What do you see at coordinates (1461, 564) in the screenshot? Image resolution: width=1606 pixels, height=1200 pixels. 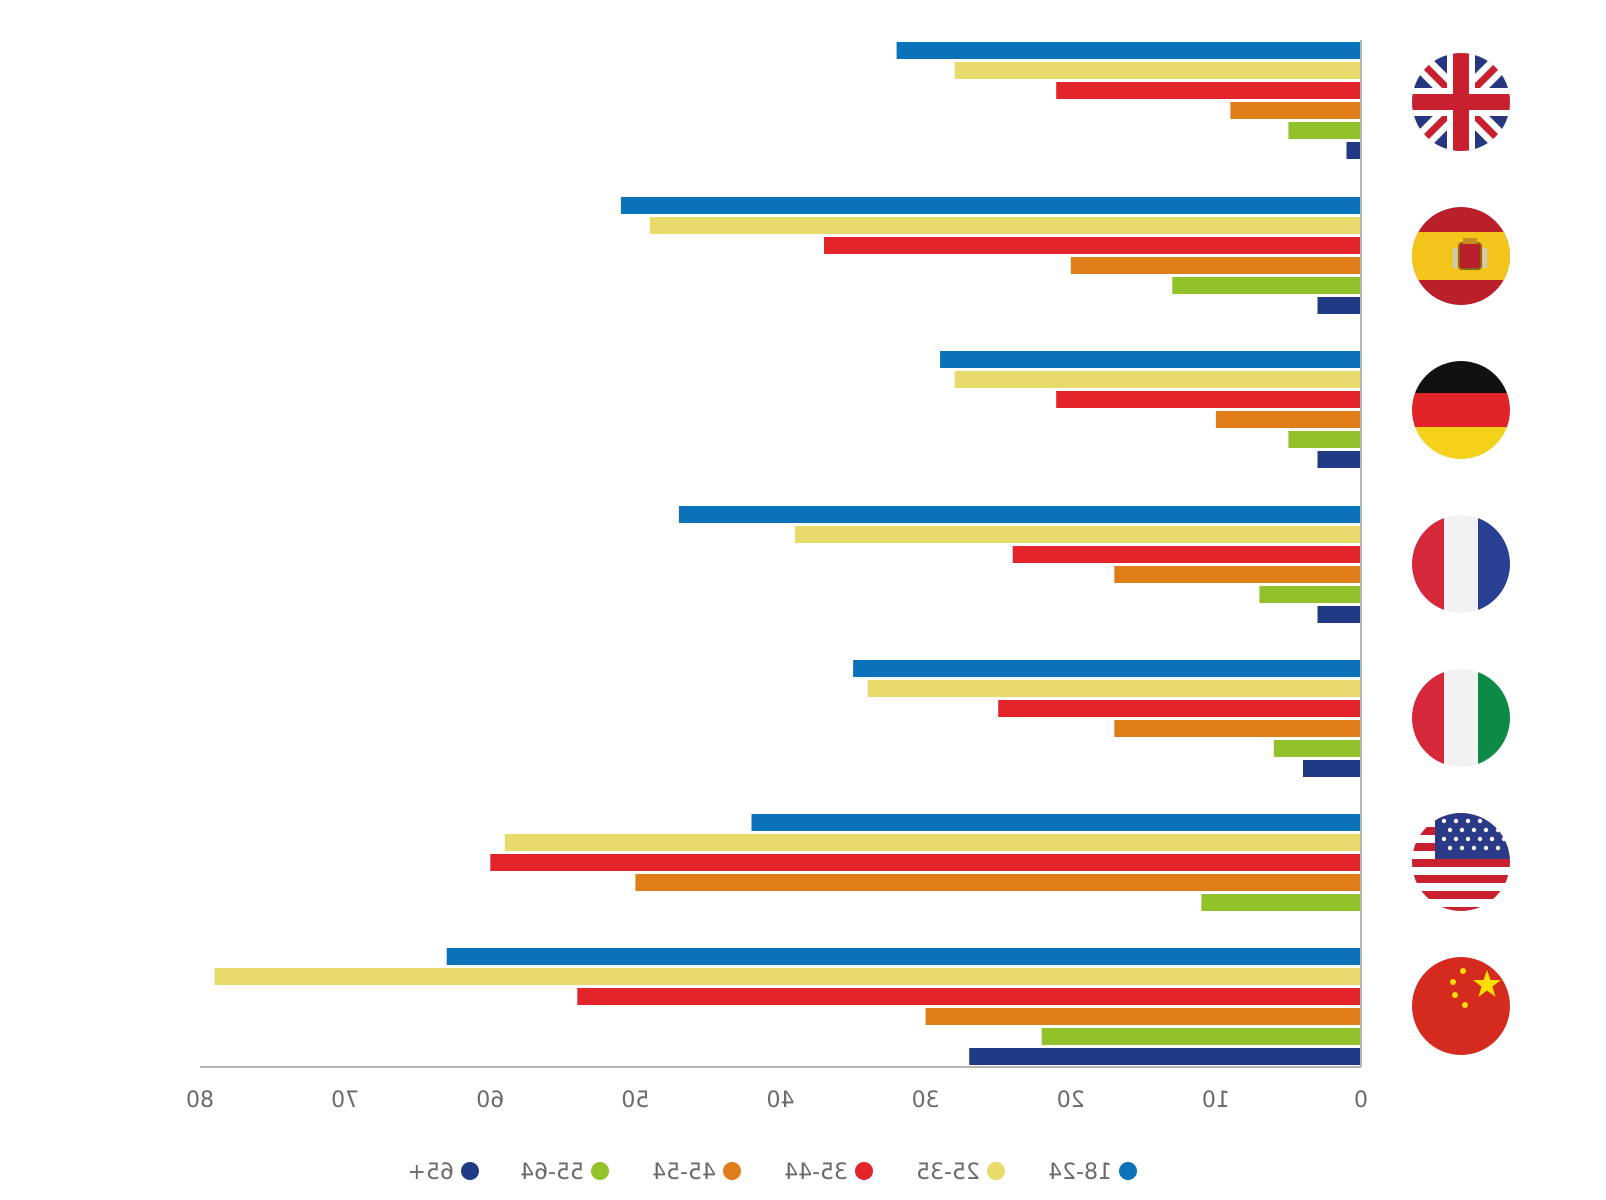 I see `france-flag-icon` at bounding box center [1461, 564].